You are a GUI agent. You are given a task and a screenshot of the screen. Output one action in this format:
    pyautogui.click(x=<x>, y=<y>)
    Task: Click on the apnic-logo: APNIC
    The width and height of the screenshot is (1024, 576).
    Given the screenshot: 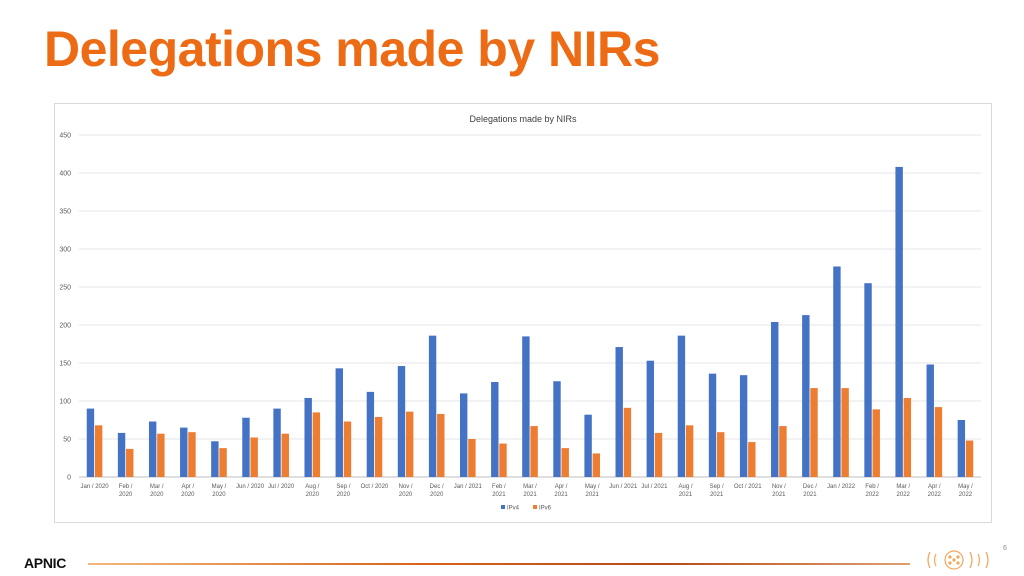 What is the action you would take?
    pyautogui.click(x=45, y=563)
    